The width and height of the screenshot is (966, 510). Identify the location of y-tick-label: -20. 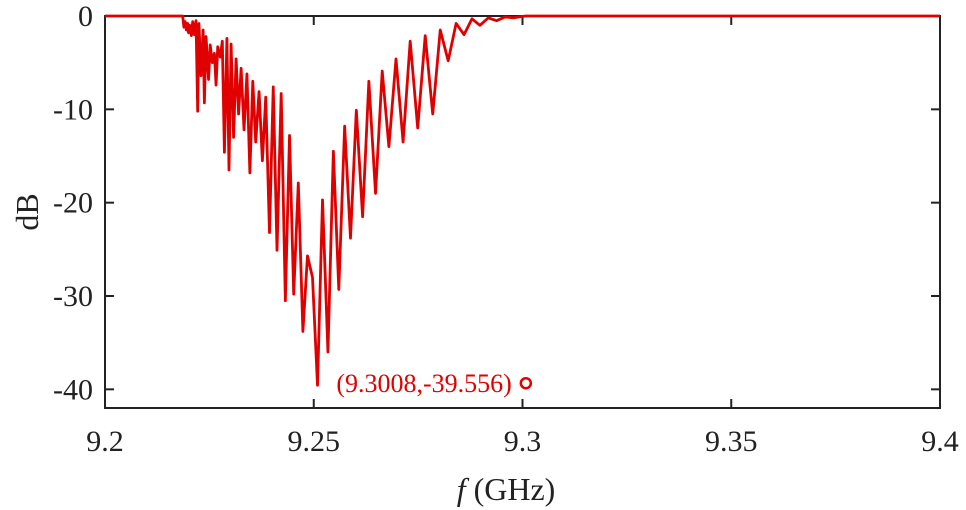
(73, 203).